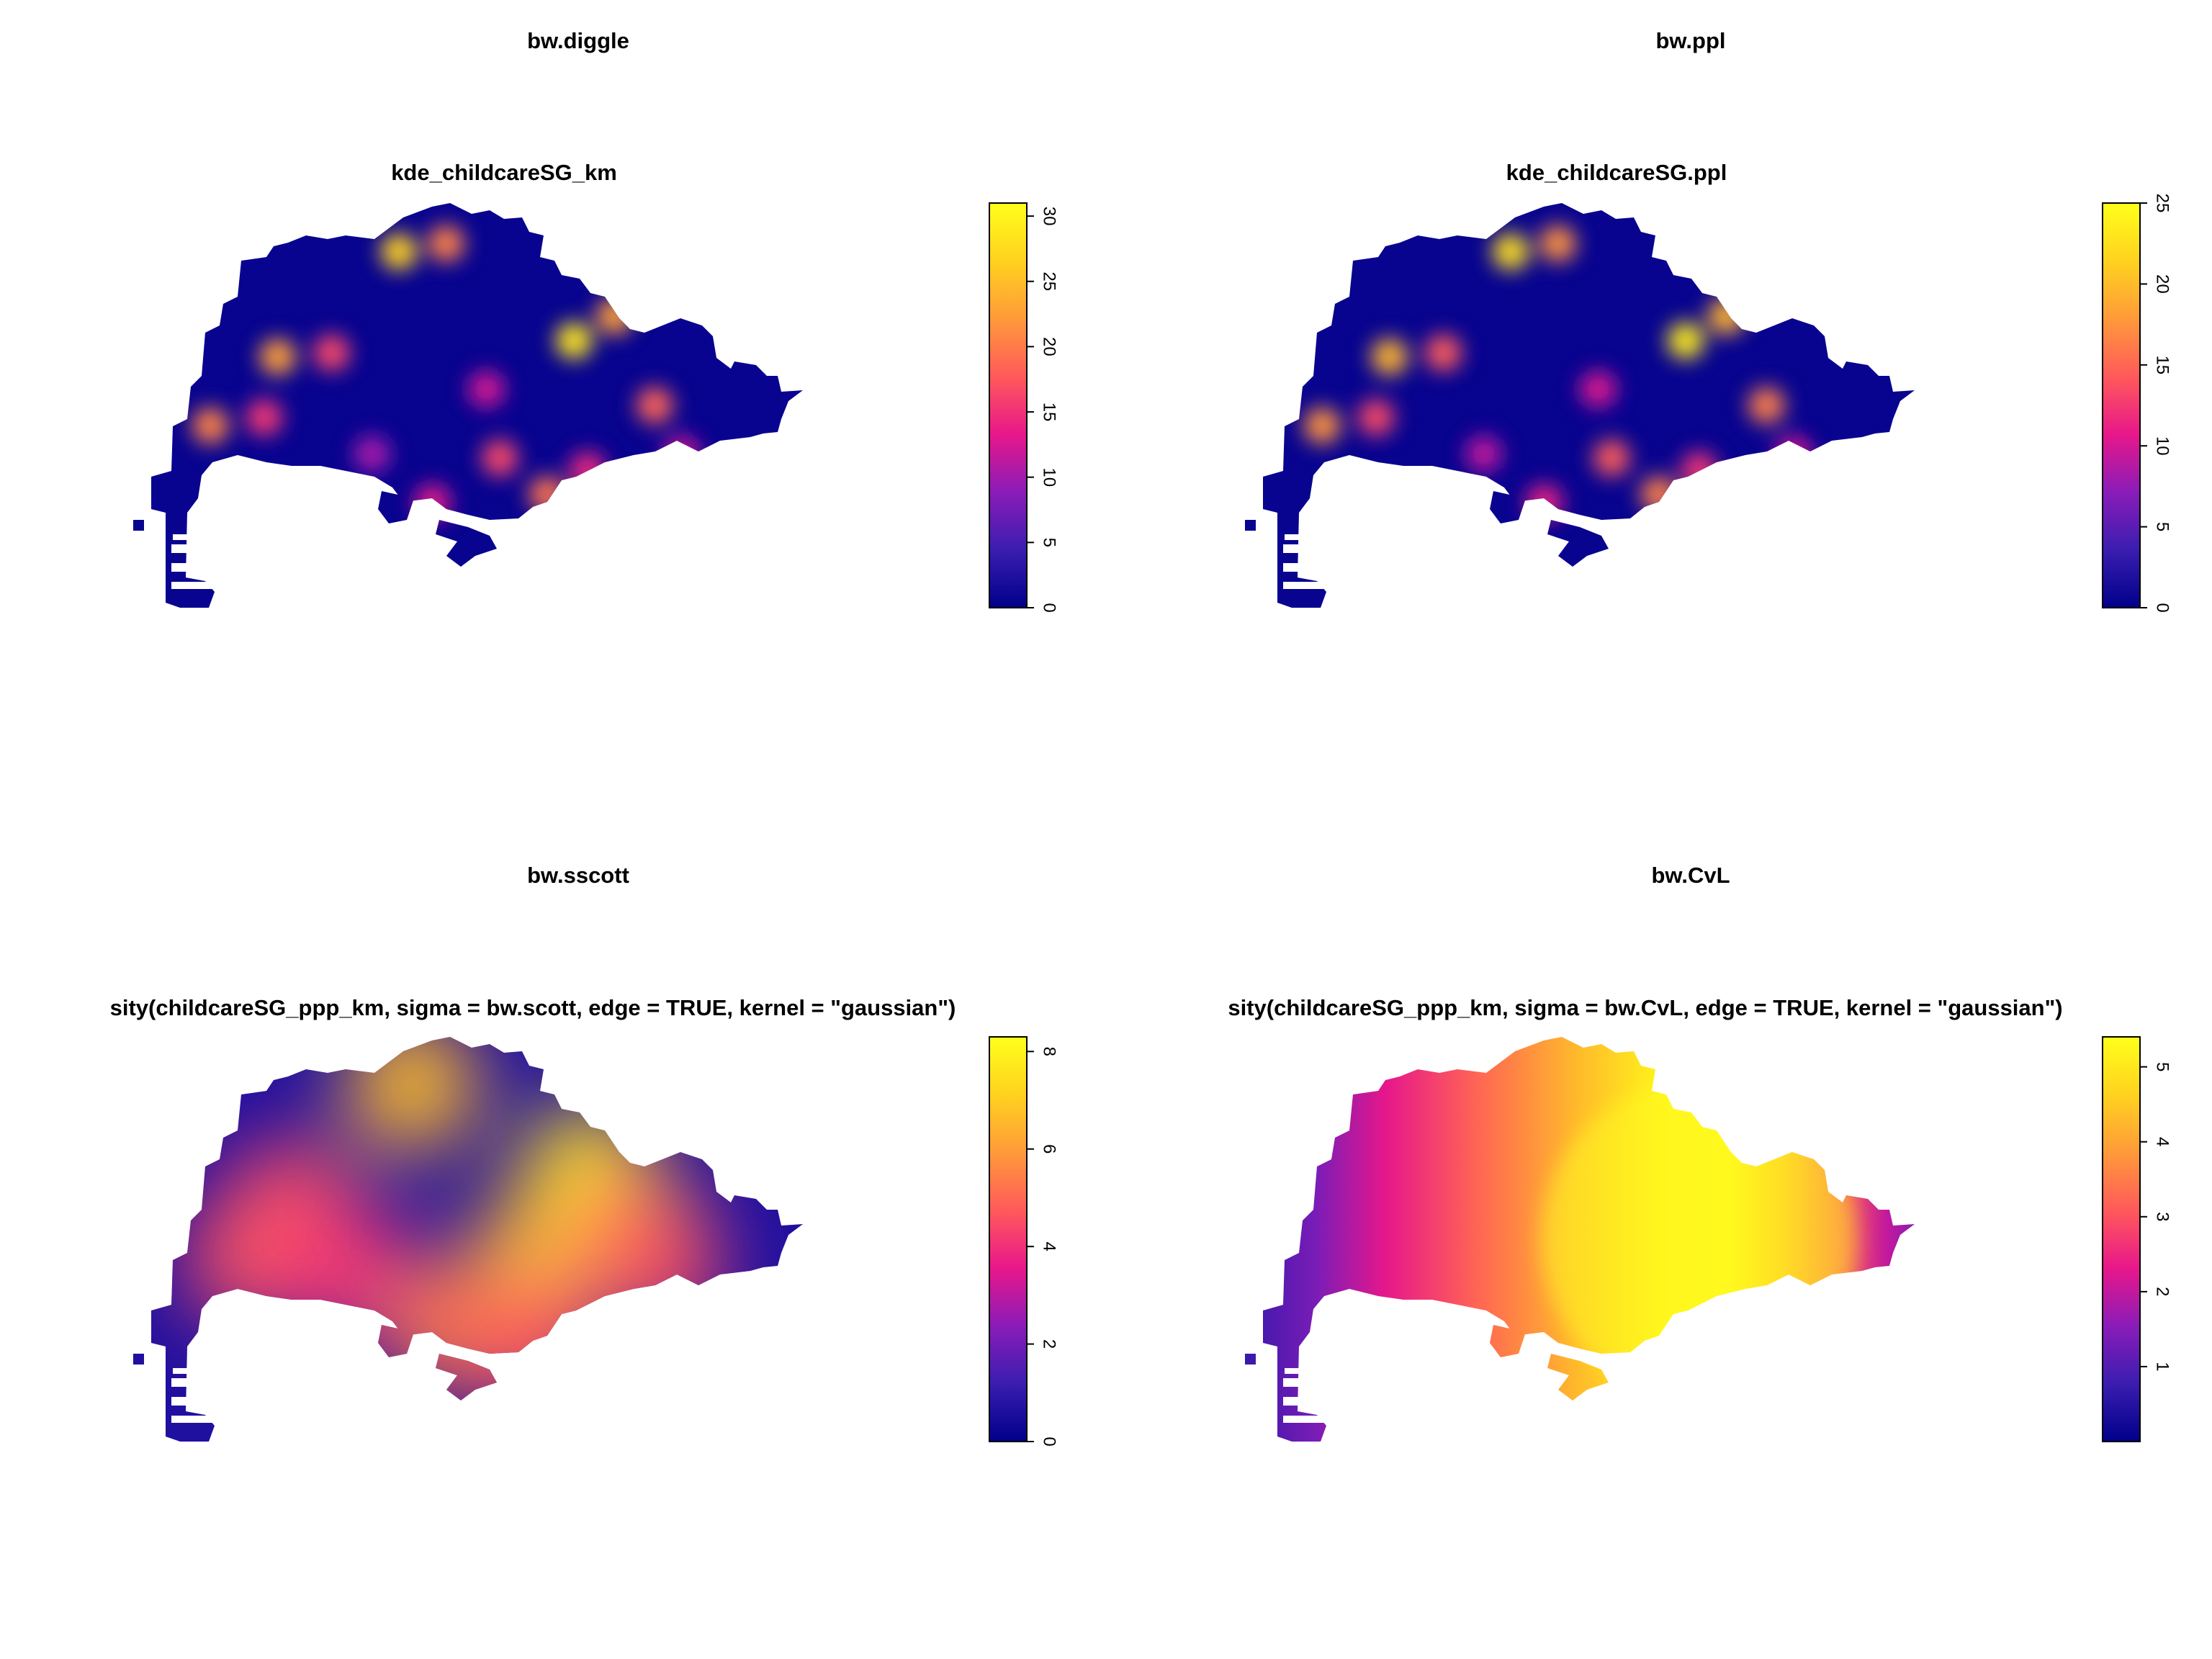 This screenshot has width=2212, height=1659. What do you see at coordinates (1049, 217) in the screenshot?
I see `colorbar-tick-label: 30` at bounding box center [1049, 217].